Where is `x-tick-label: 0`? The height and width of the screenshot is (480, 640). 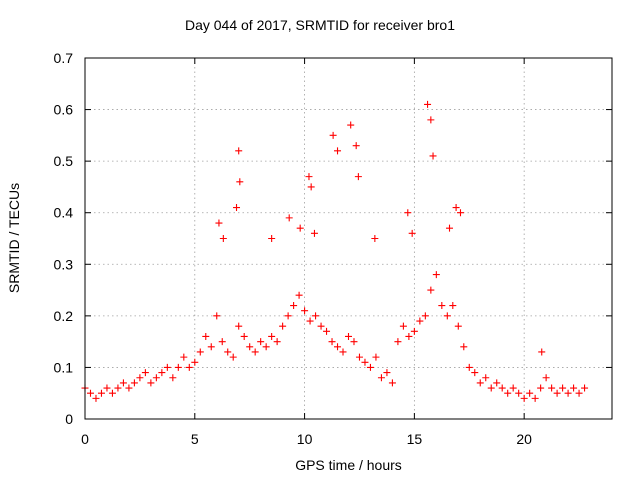 x-tick-label: 0 is located at coordinates (85, 439).